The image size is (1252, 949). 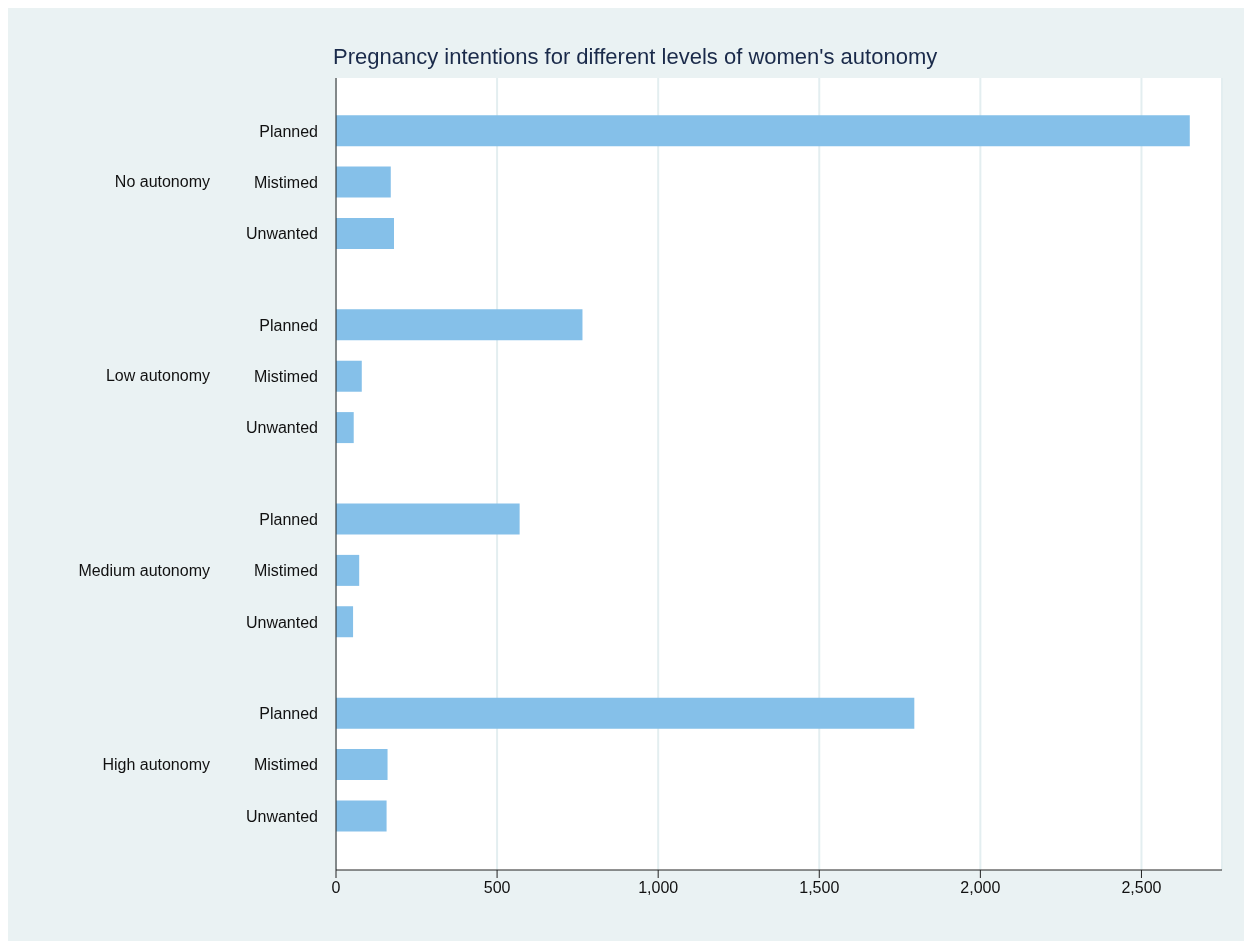 What do you see at coordinates (819, 888) in the screenshot?
I see `x-tick-label: 1,500` at bounding box center [819, 888].